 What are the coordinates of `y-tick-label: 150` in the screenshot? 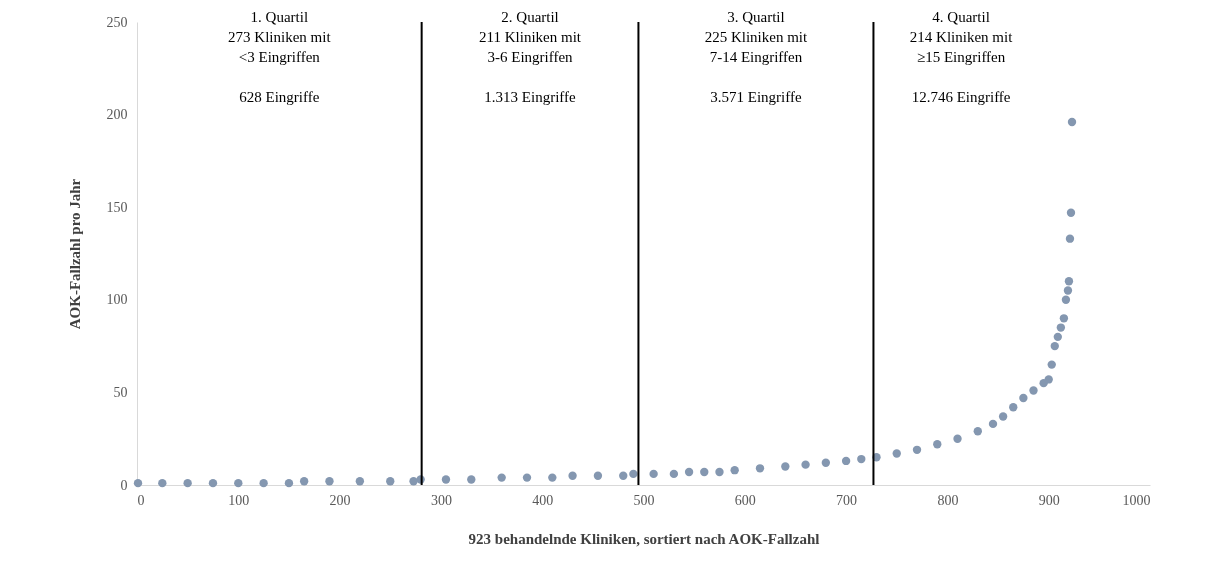 It's located at (117, 207).